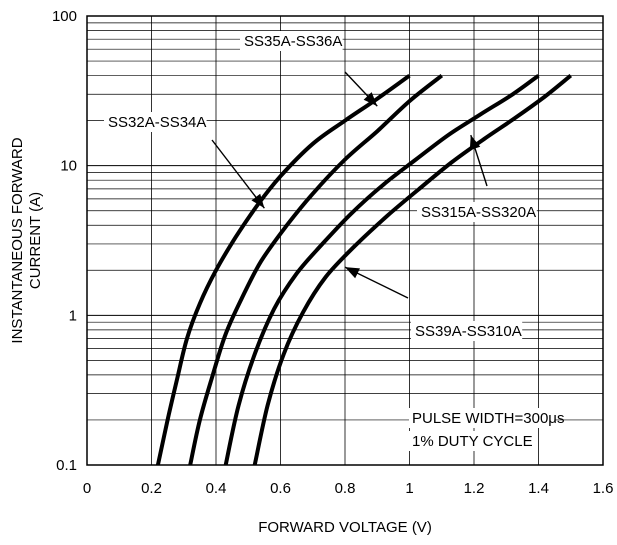 This screenshot has height=545, width=617. What do you see at coordinates (345, 527) in the screenshot?
I see `x-axis-label: FORWARD VOLTAGE (V)` at bounding box center [345, 527].